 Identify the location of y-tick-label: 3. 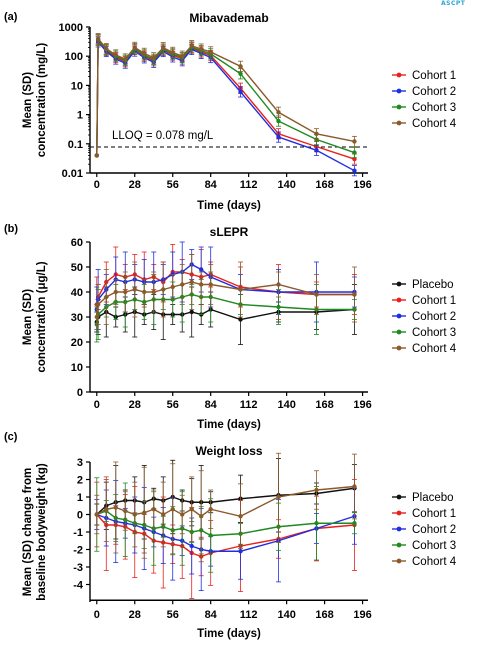
(80, 463).